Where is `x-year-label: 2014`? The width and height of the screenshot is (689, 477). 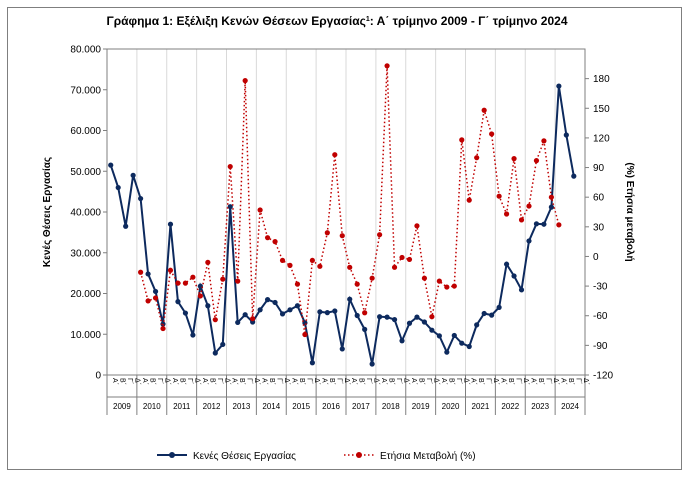
x-year-label: 2014 is located at coordinates (271, 406).